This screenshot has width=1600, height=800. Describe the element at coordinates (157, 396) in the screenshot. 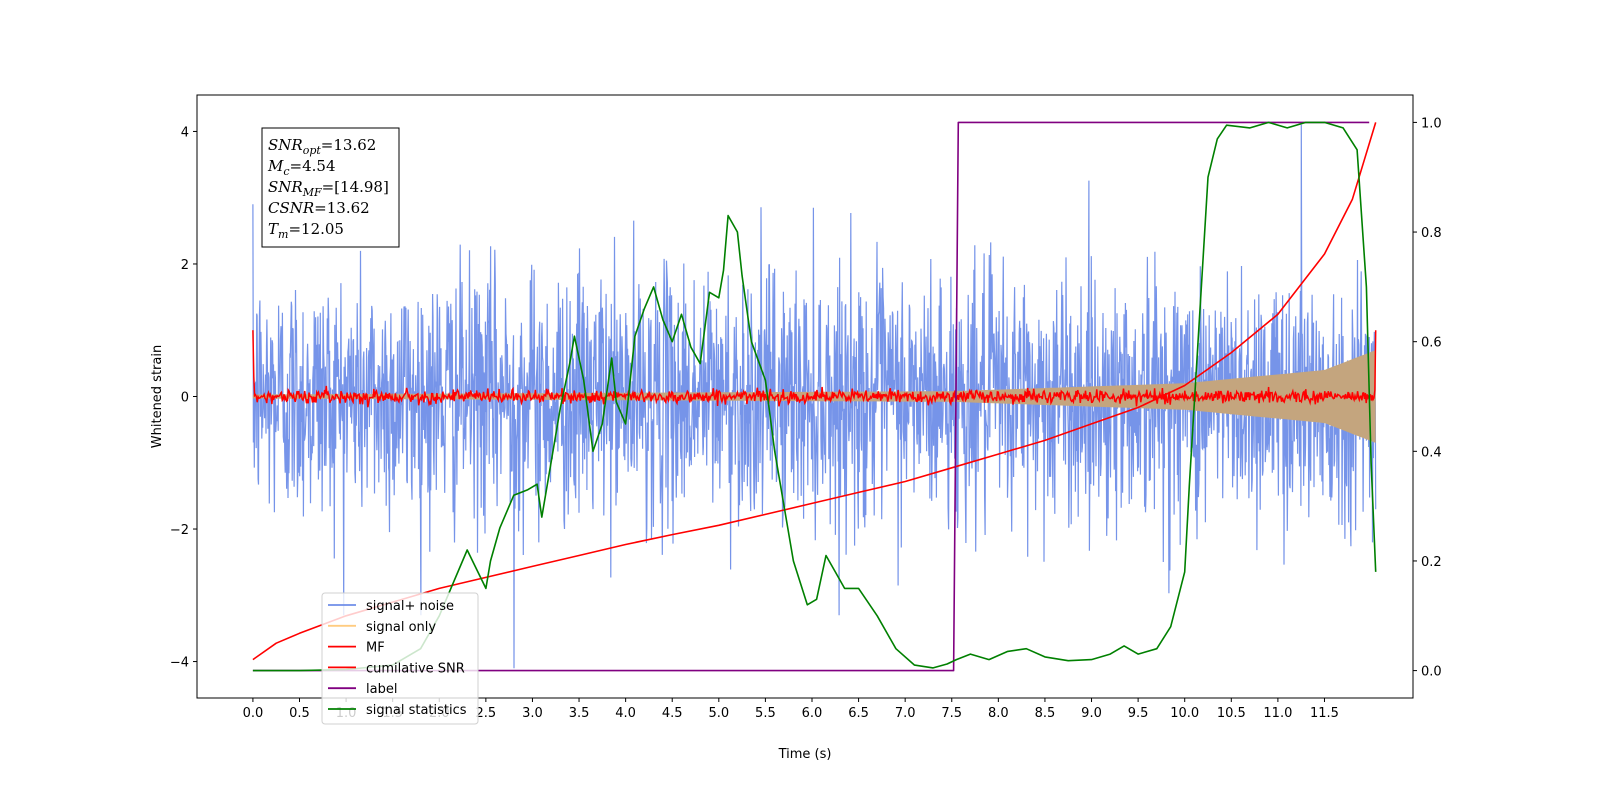

I see `y-axis-label: Whitened strain` at that location.